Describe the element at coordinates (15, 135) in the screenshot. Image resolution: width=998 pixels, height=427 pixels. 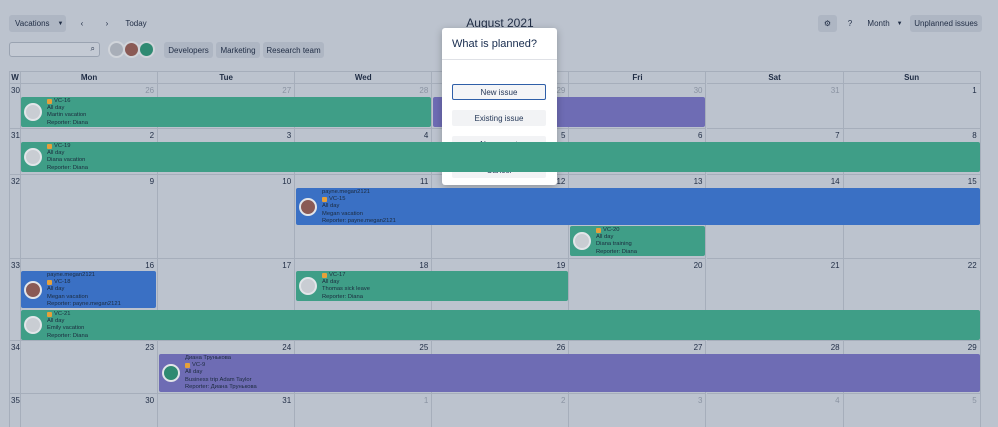
I see `week-number: 31` at that location.